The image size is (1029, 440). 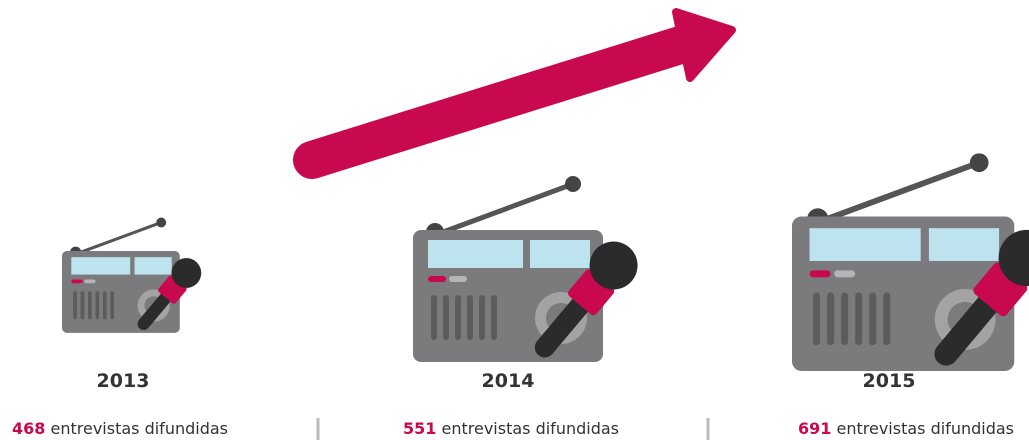 I want to click on caption: 551 entrevistas difundidas, so click(x=511, y=428).